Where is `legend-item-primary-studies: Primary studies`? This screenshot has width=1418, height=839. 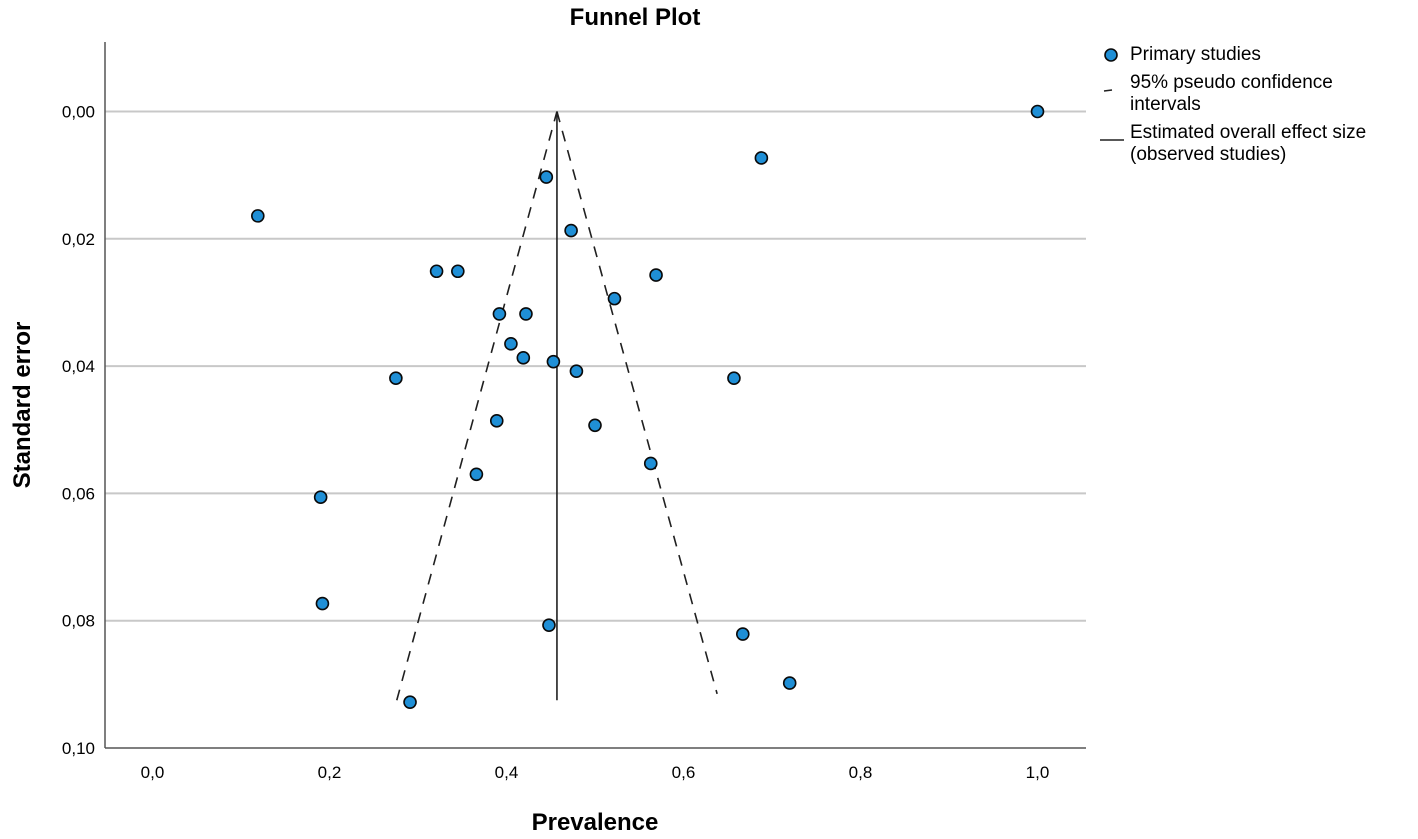
legend-item-primary-studies: Primary studies is located at coordinates (1258, 55).